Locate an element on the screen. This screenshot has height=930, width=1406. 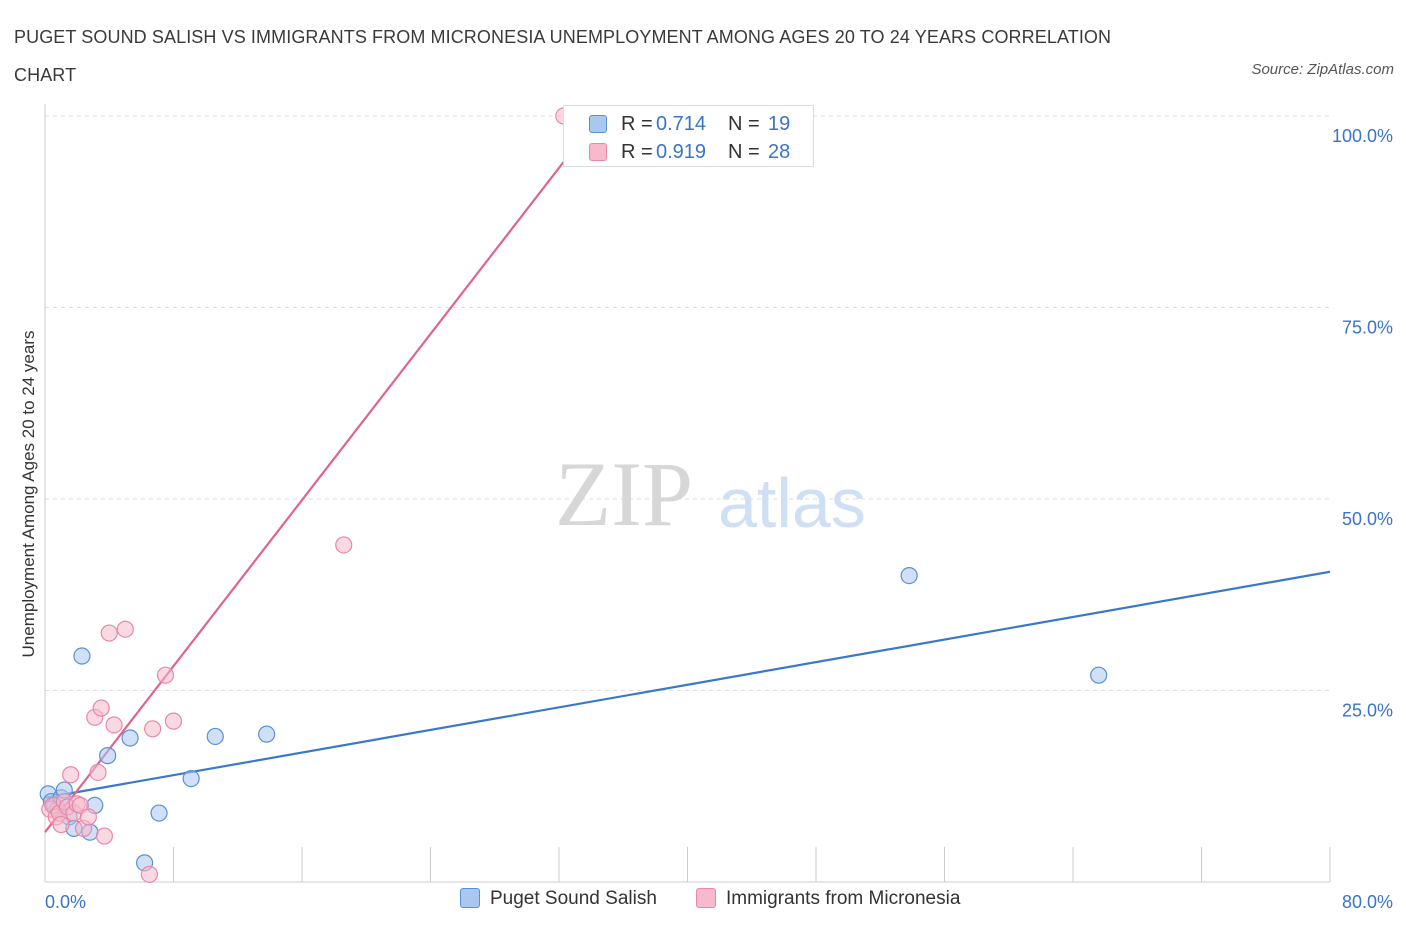
legend-n-value-series2: 28 is located at coordinates (779, 152).